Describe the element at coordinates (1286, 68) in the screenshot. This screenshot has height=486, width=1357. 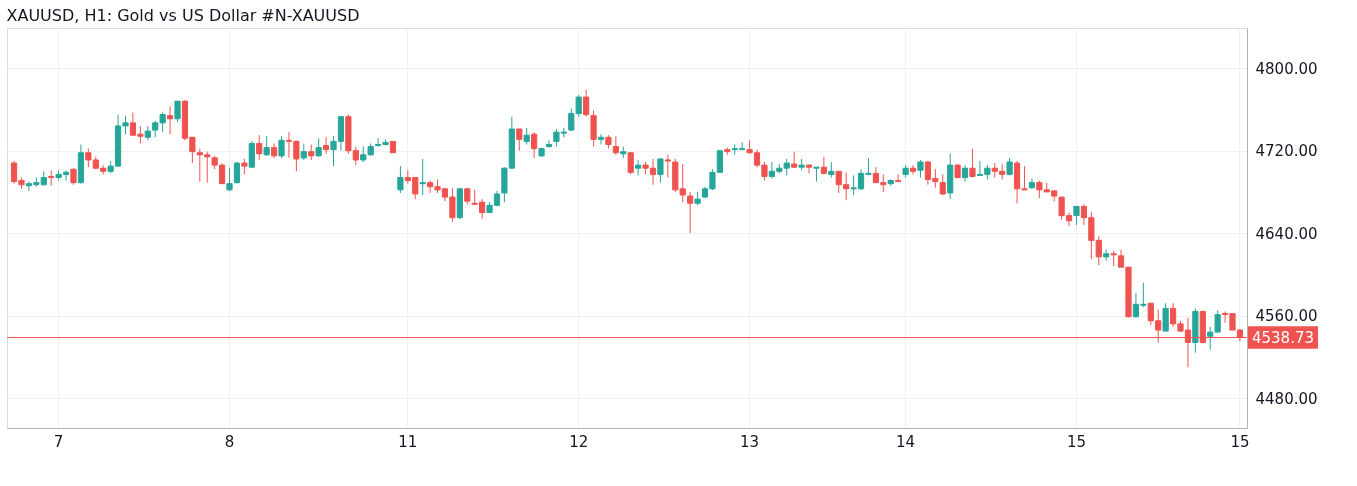
I see `y-tick-label: 4800.00` at that location.